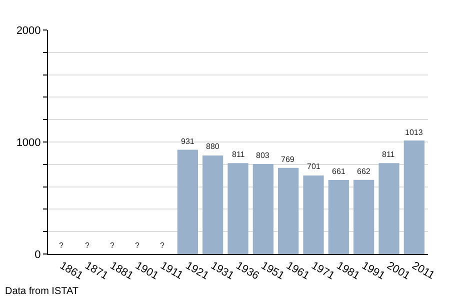 Image resolution: width=455 pixels, height=303 pixels. Describe the element at coordinates (96, 271) in the screenshot. I see `x-tick-label: 1871` at that location.